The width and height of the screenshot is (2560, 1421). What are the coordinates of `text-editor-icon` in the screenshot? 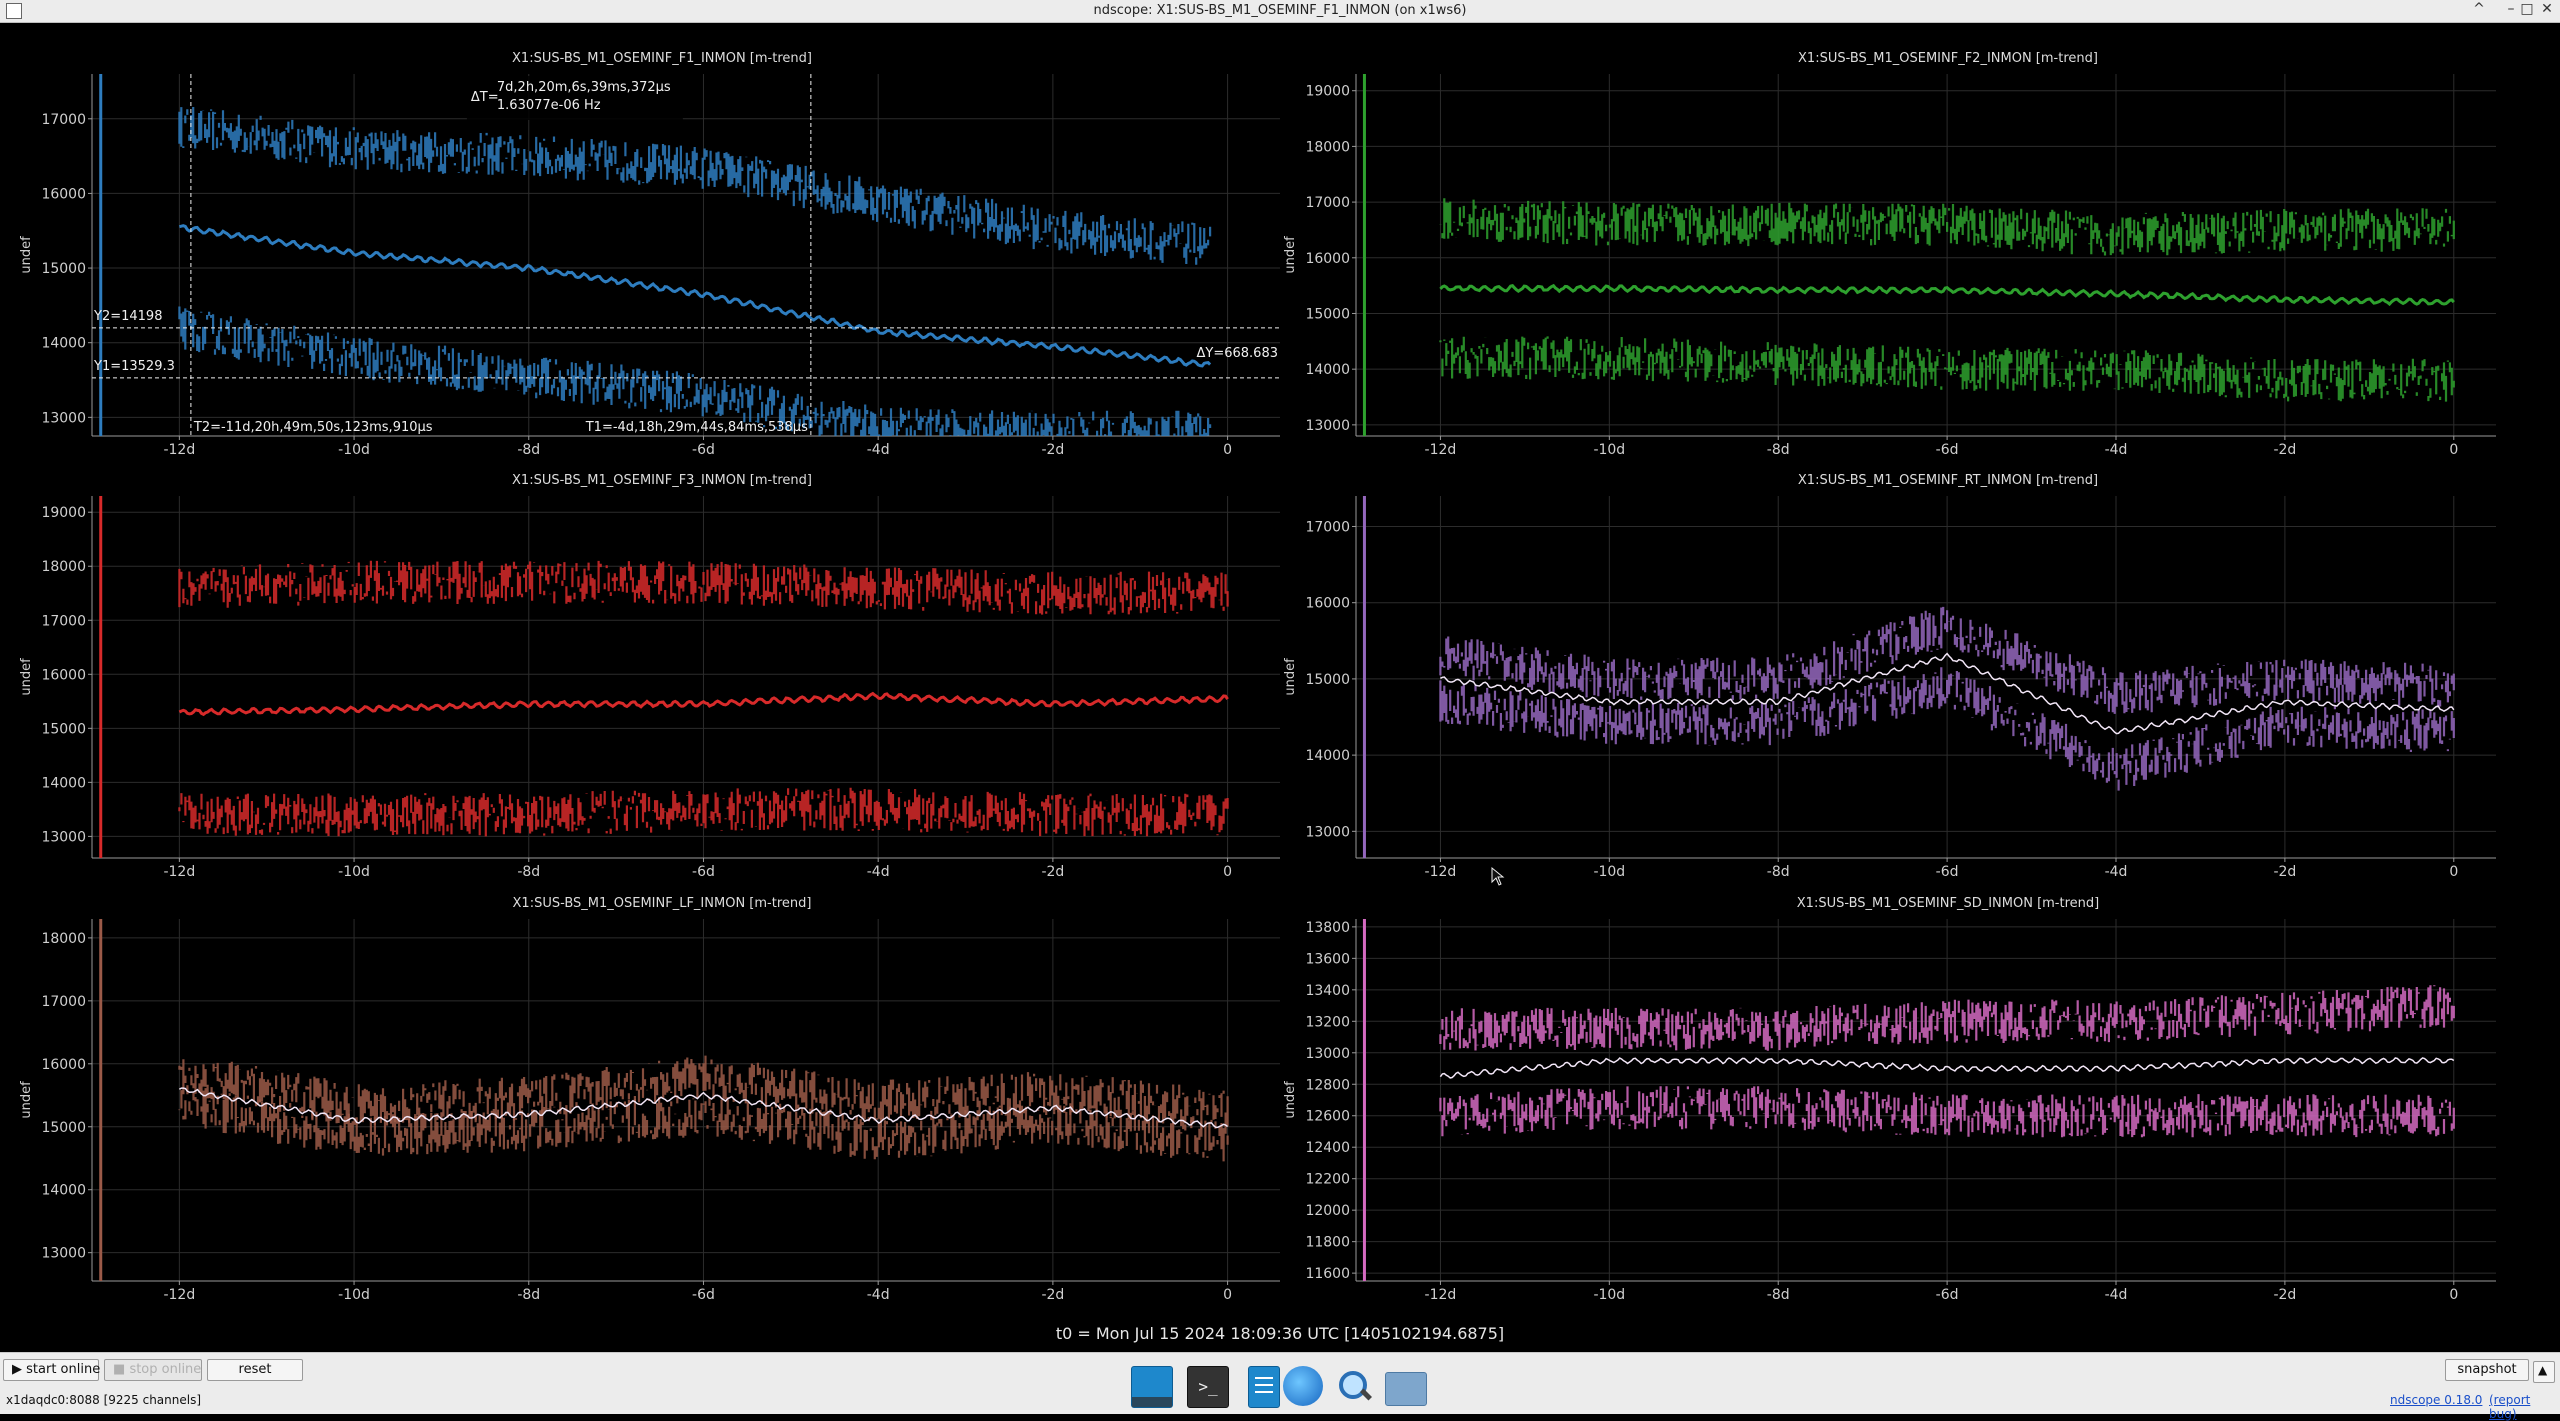 It's located at (1264, 1387).